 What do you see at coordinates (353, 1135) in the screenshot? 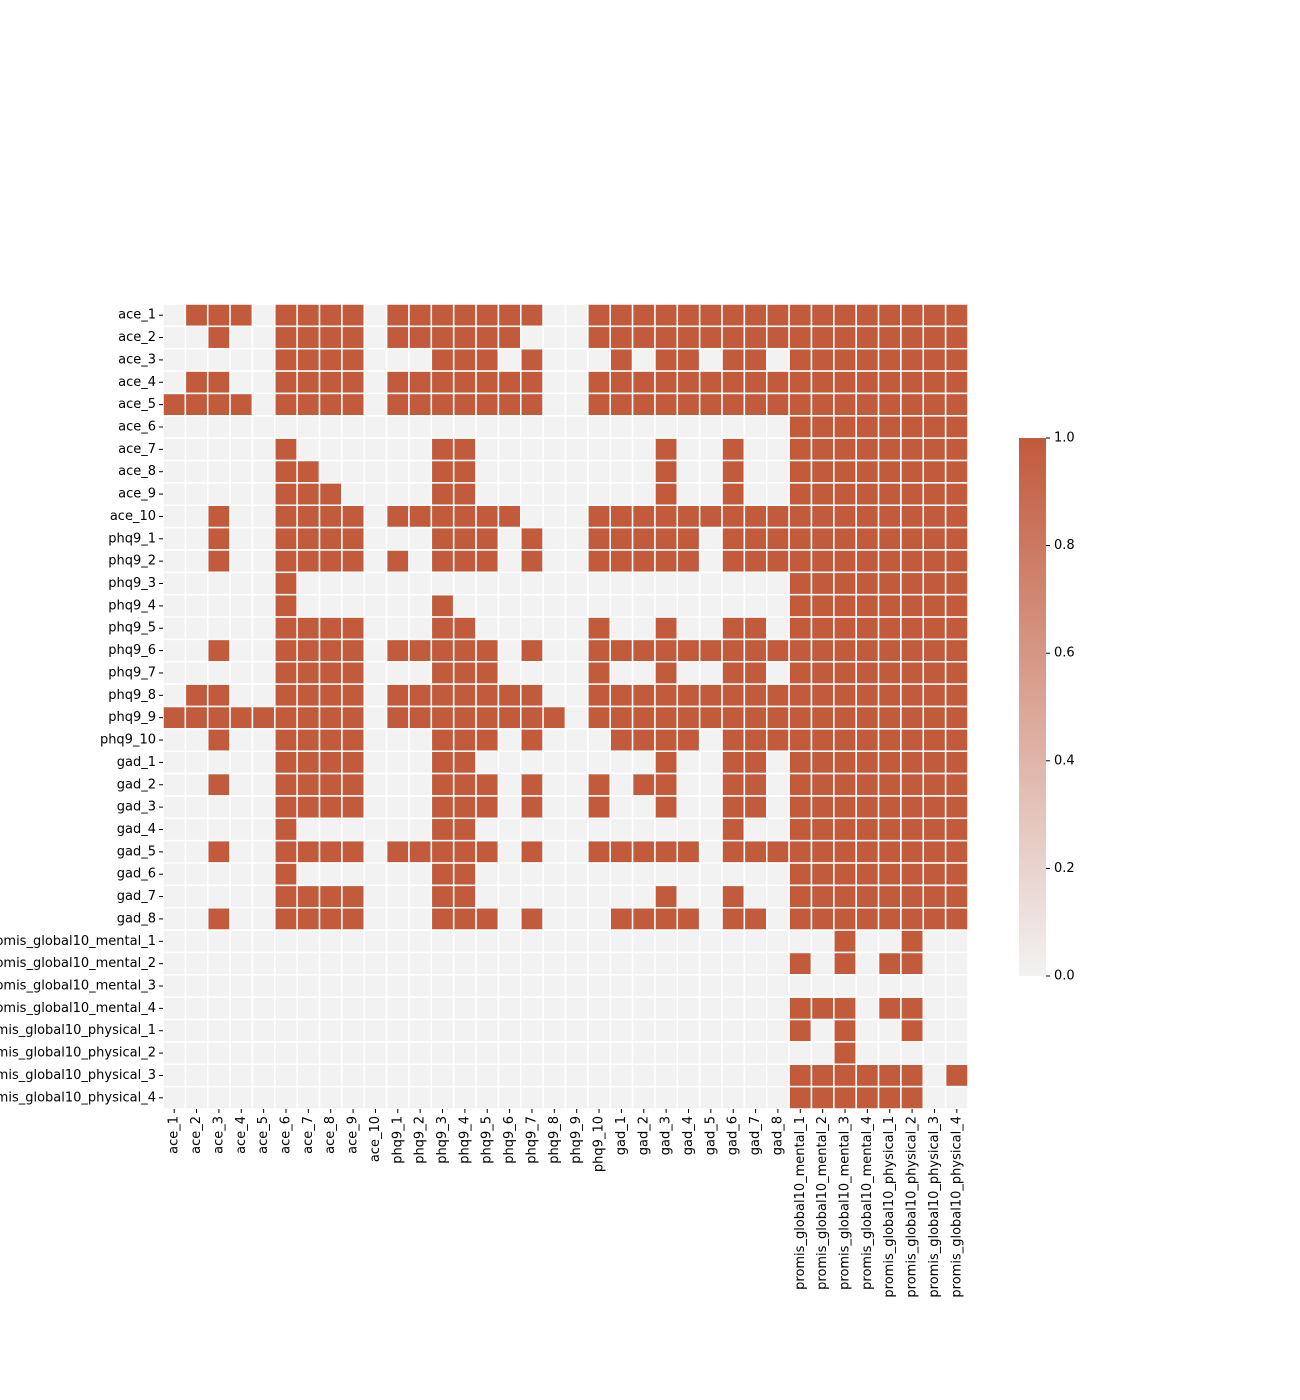
I see `x-tick-label: ace_9` at bounding box center [353, 1135].